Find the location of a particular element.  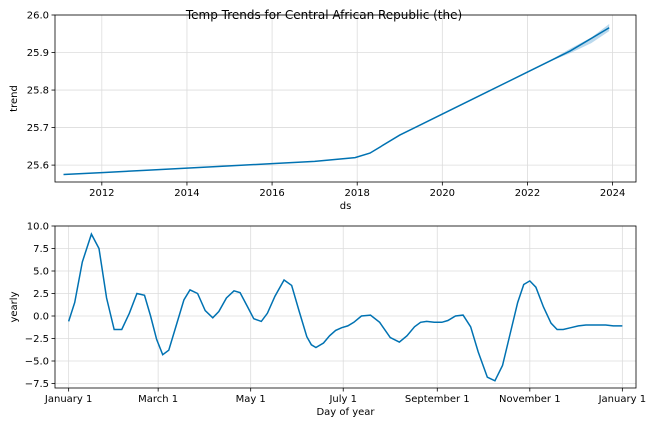

x-tick-label: 2024 is located at coordinates (612, 193).